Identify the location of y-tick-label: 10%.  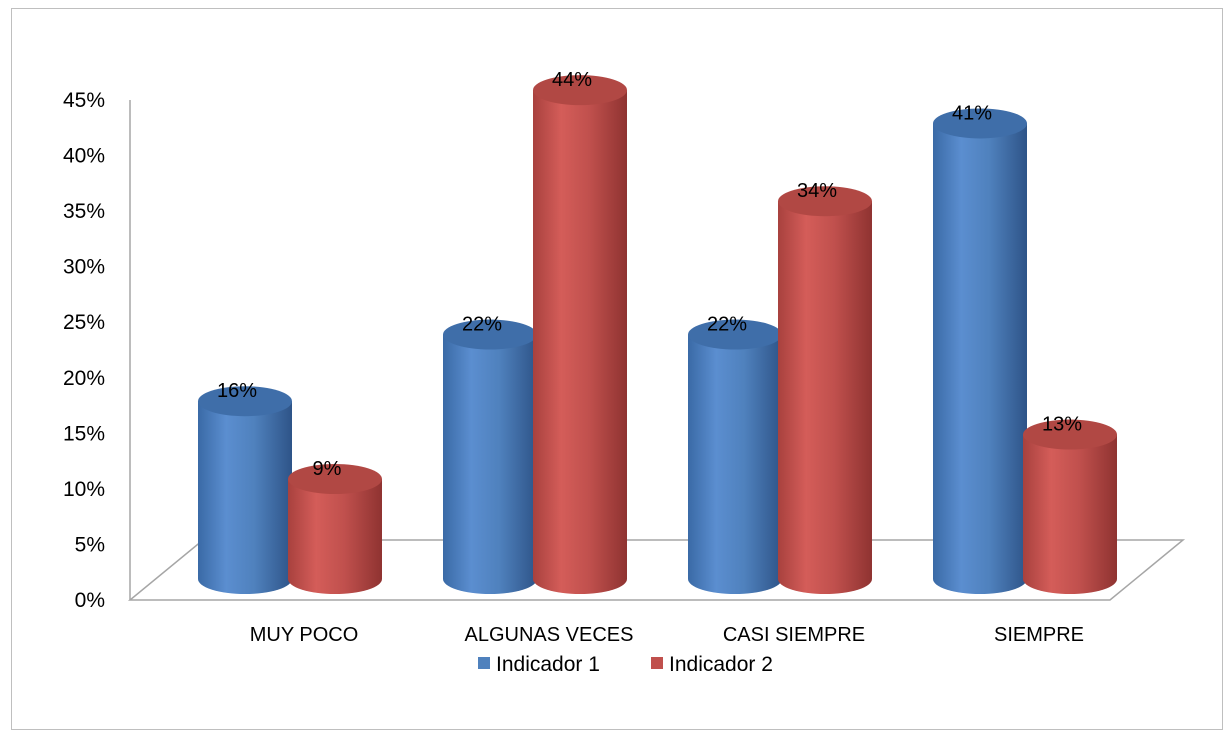
(84, 489).